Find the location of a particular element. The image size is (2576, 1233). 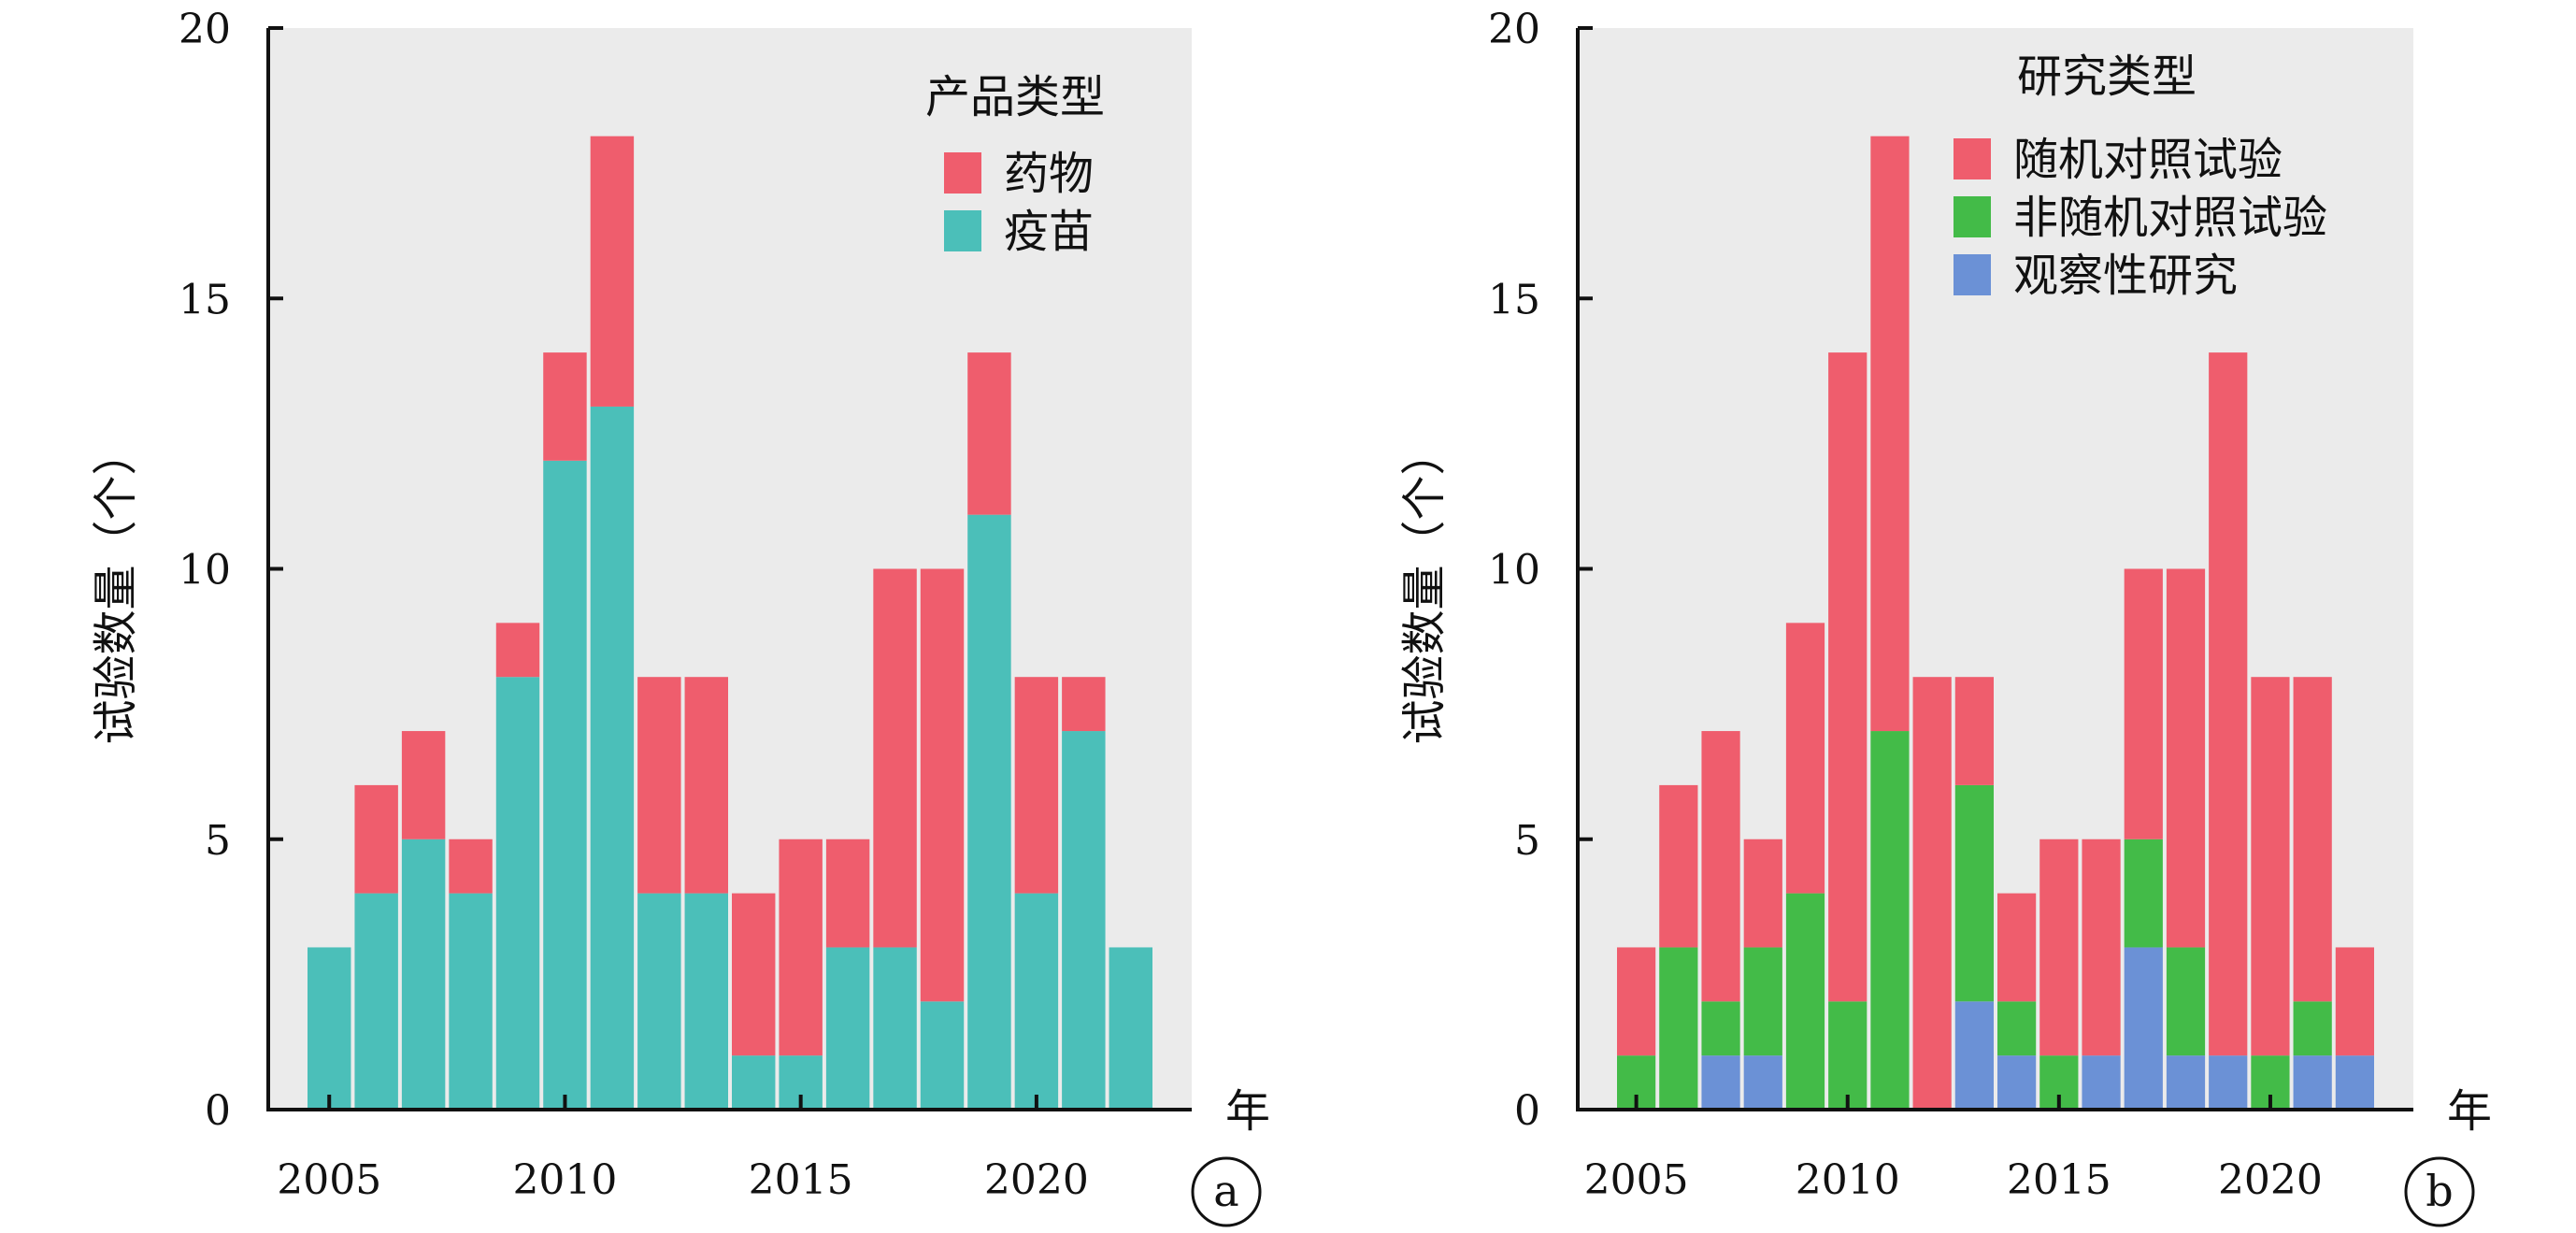

panel-letter-circle is located at coordinates (1226, 1191).